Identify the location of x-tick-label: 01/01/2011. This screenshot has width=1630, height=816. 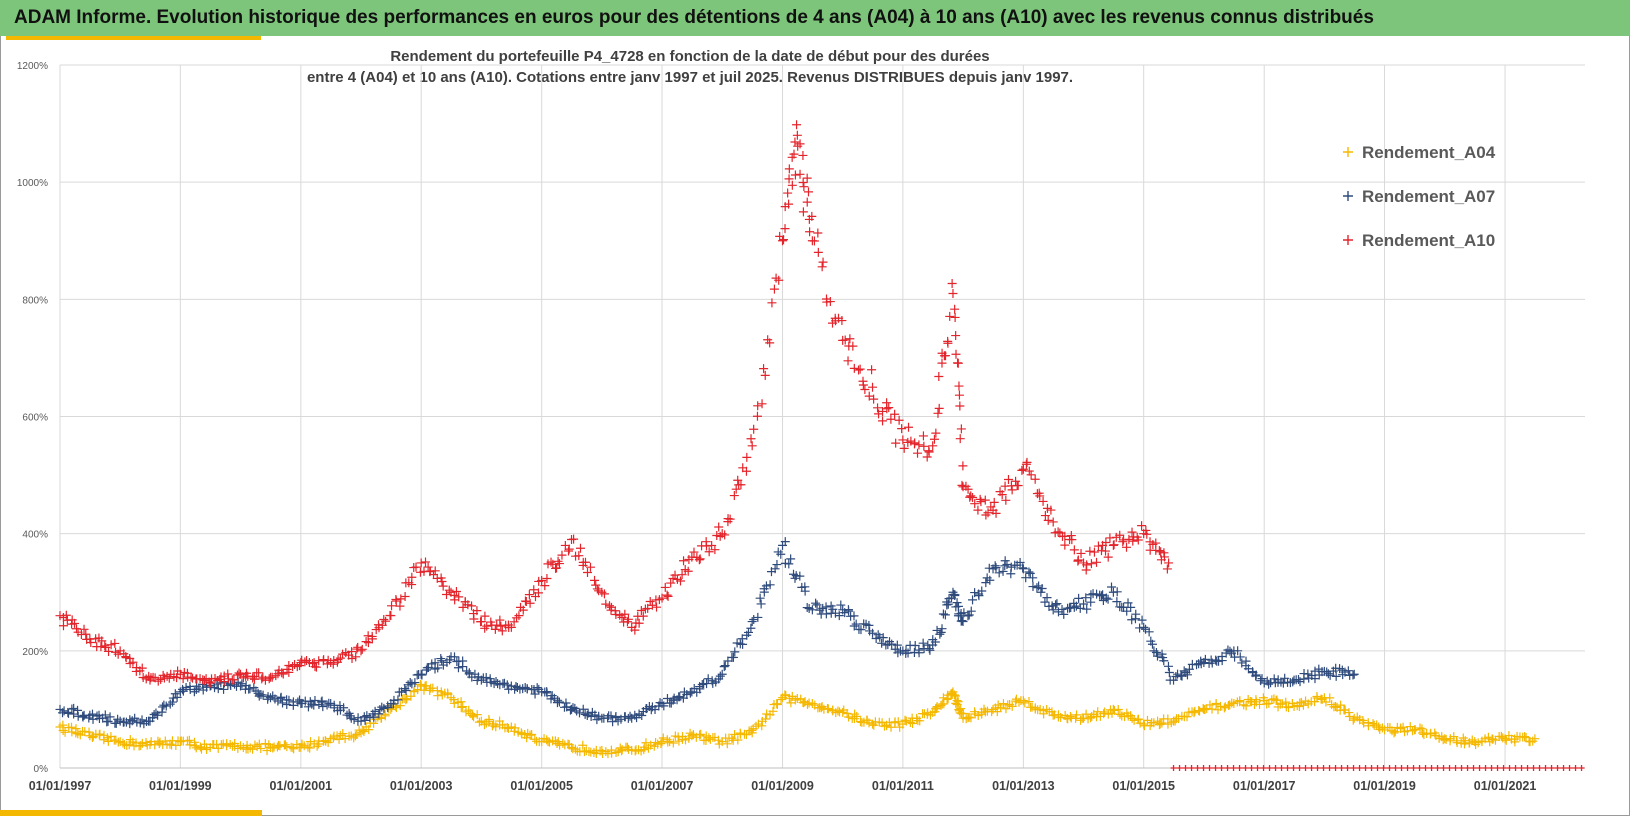
(903, 786).